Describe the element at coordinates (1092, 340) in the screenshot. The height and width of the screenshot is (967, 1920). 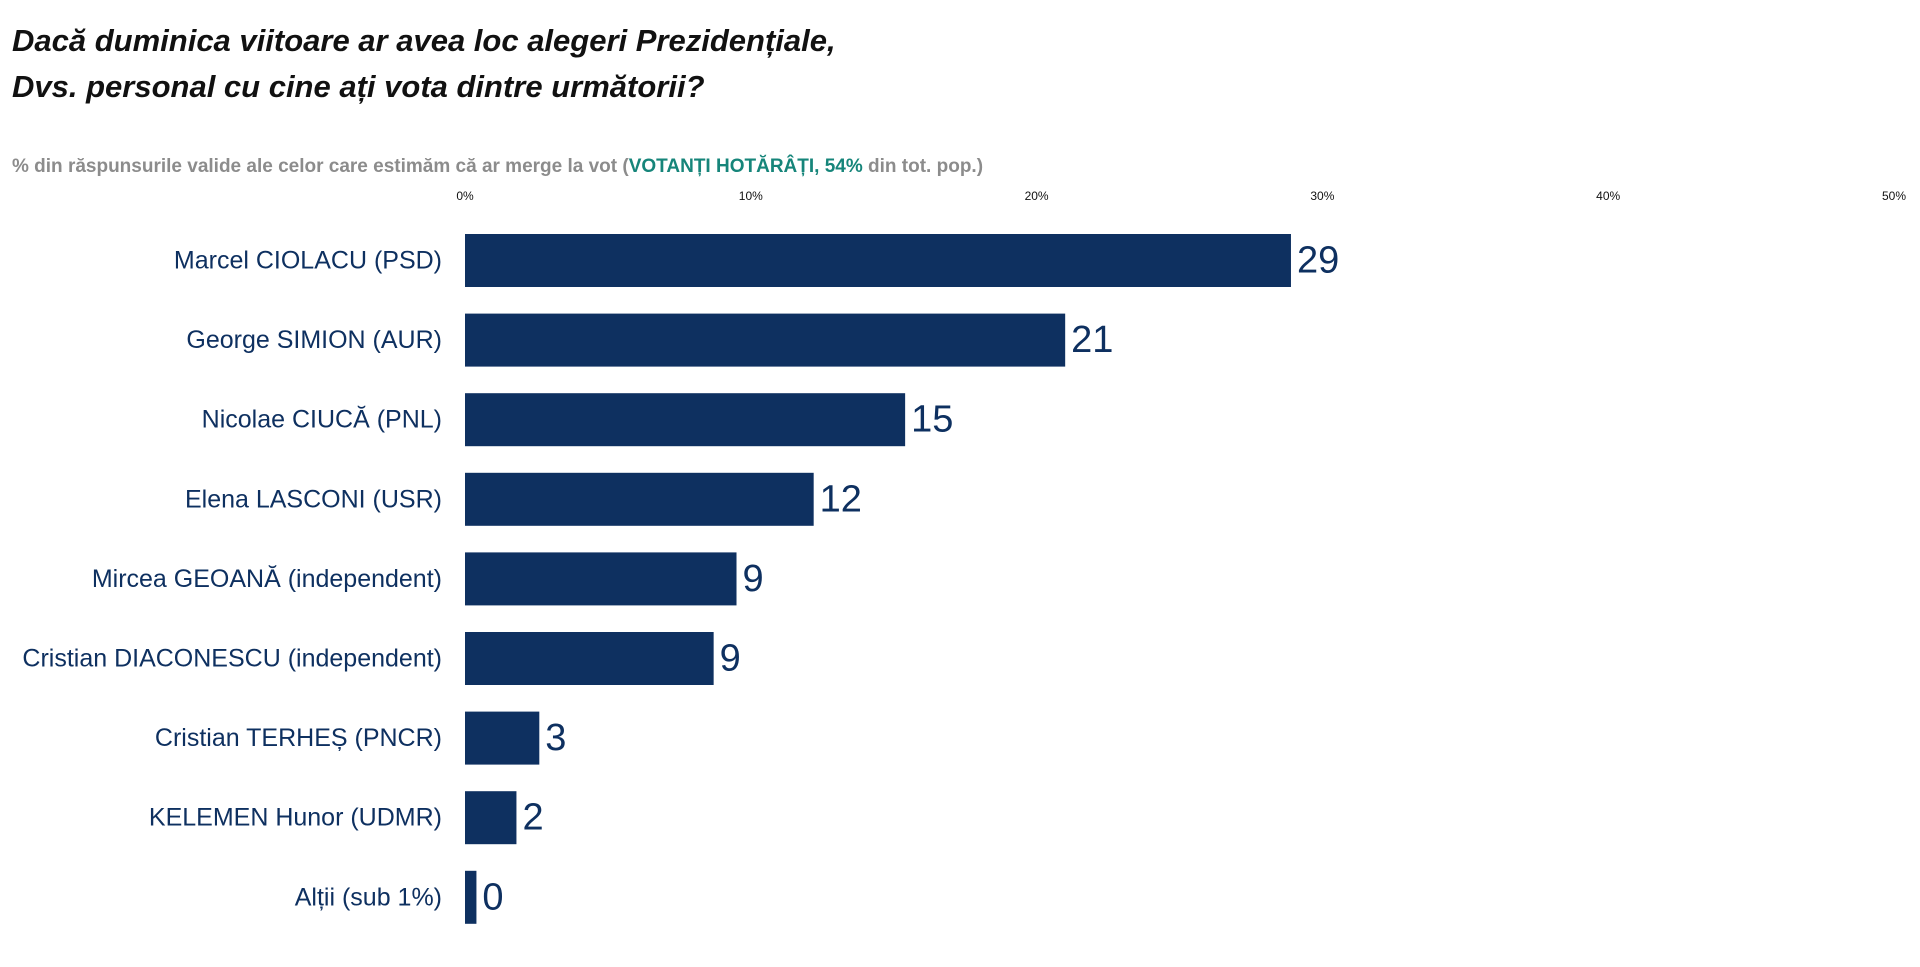
I see `data-label: 21` at that location.